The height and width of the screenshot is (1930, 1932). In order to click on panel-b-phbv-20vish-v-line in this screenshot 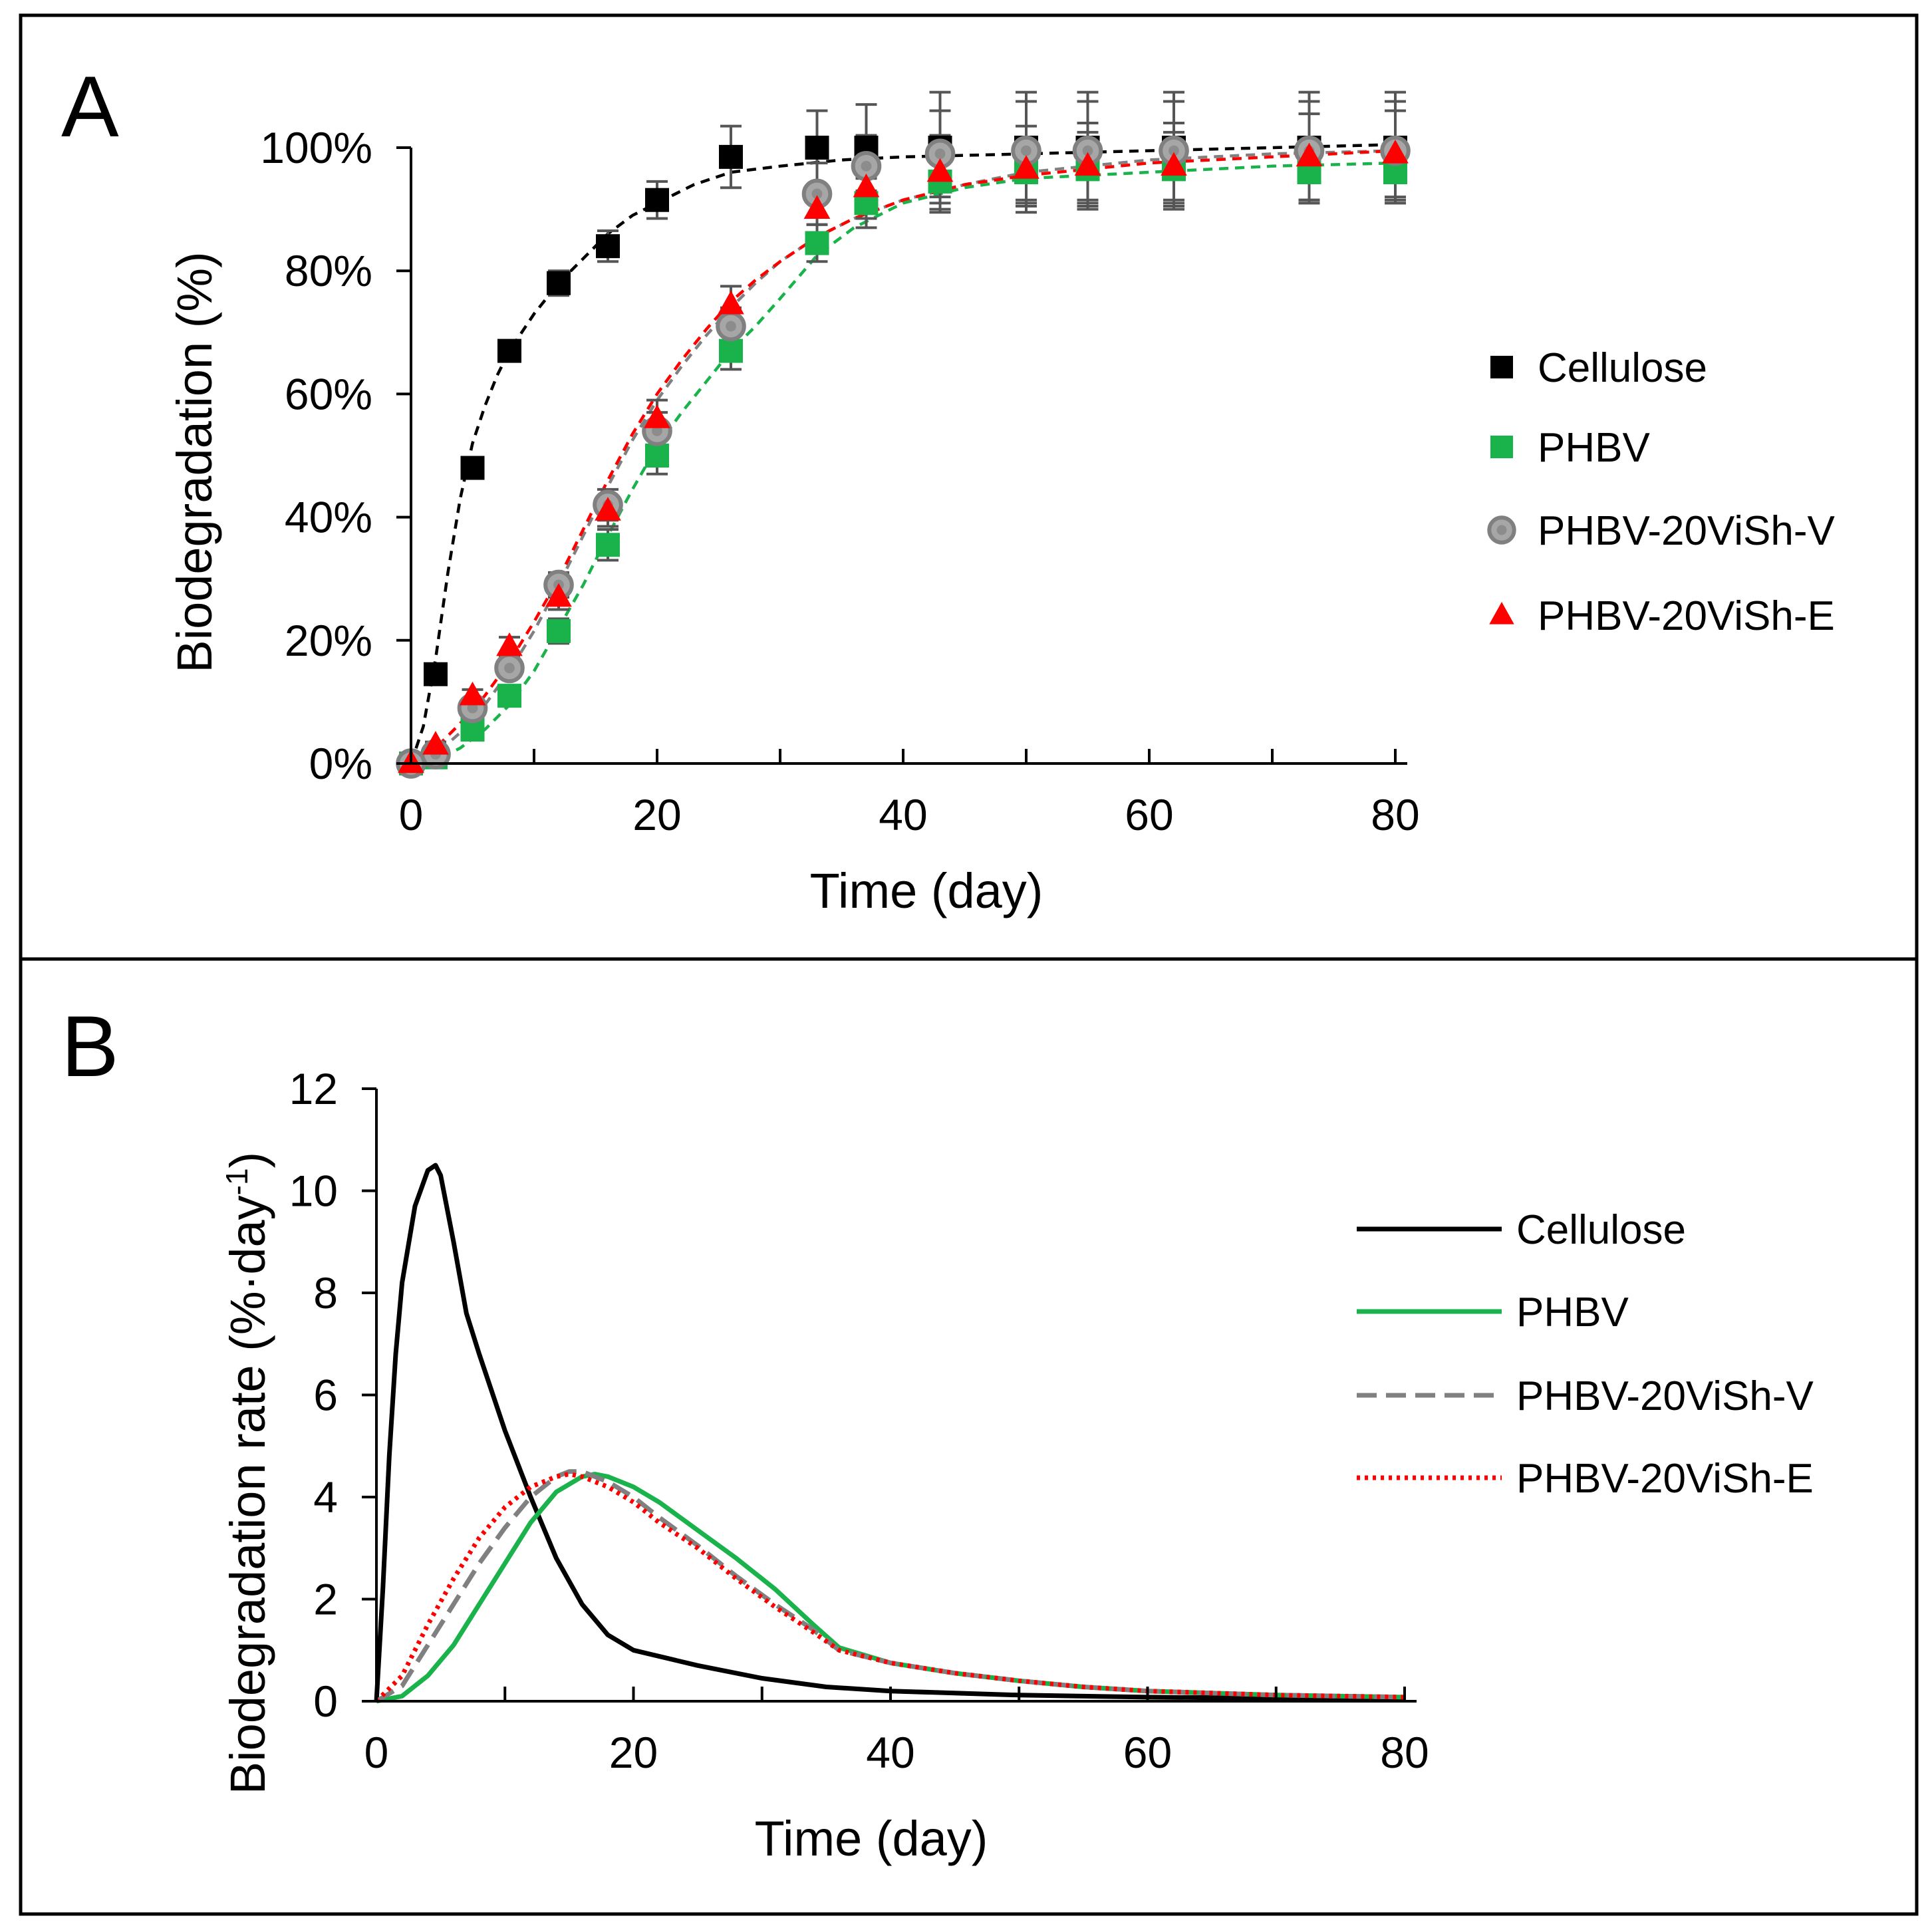, I will do `click(890, 1586)`.